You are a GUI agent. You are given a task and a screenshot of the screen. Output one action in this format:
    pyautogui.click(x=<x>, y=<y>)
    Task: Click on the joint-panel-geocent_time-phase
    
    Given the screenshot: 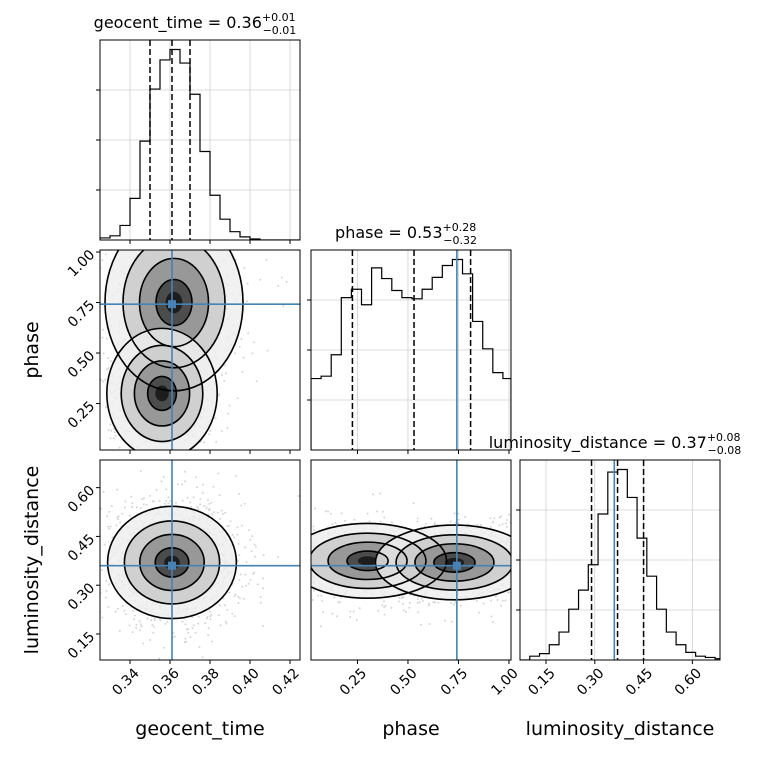 What is the action you would take?
    pyautogui.click(x=200, y=350)
    